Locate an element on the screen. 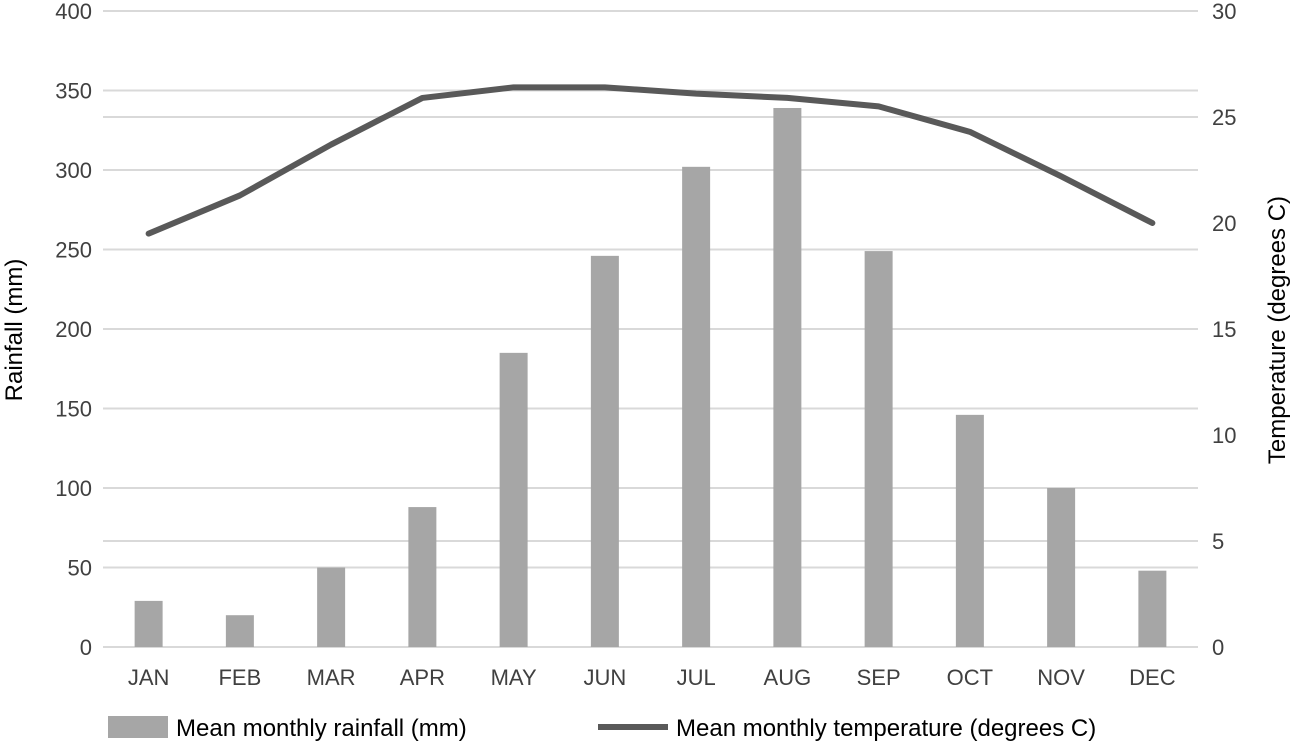 Image resolution: width=1299 pixels, height=749 pixels. right-tick-label: 30 is located at coordinates (1224, 12).